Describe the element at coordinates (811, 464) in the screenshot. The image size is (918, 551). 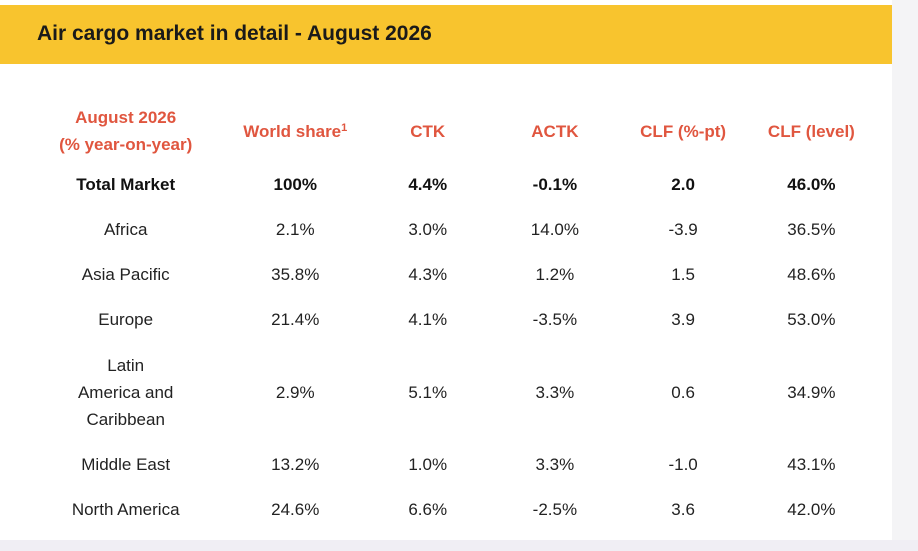
I see `cell-clf-level: 43.1%` at that location.